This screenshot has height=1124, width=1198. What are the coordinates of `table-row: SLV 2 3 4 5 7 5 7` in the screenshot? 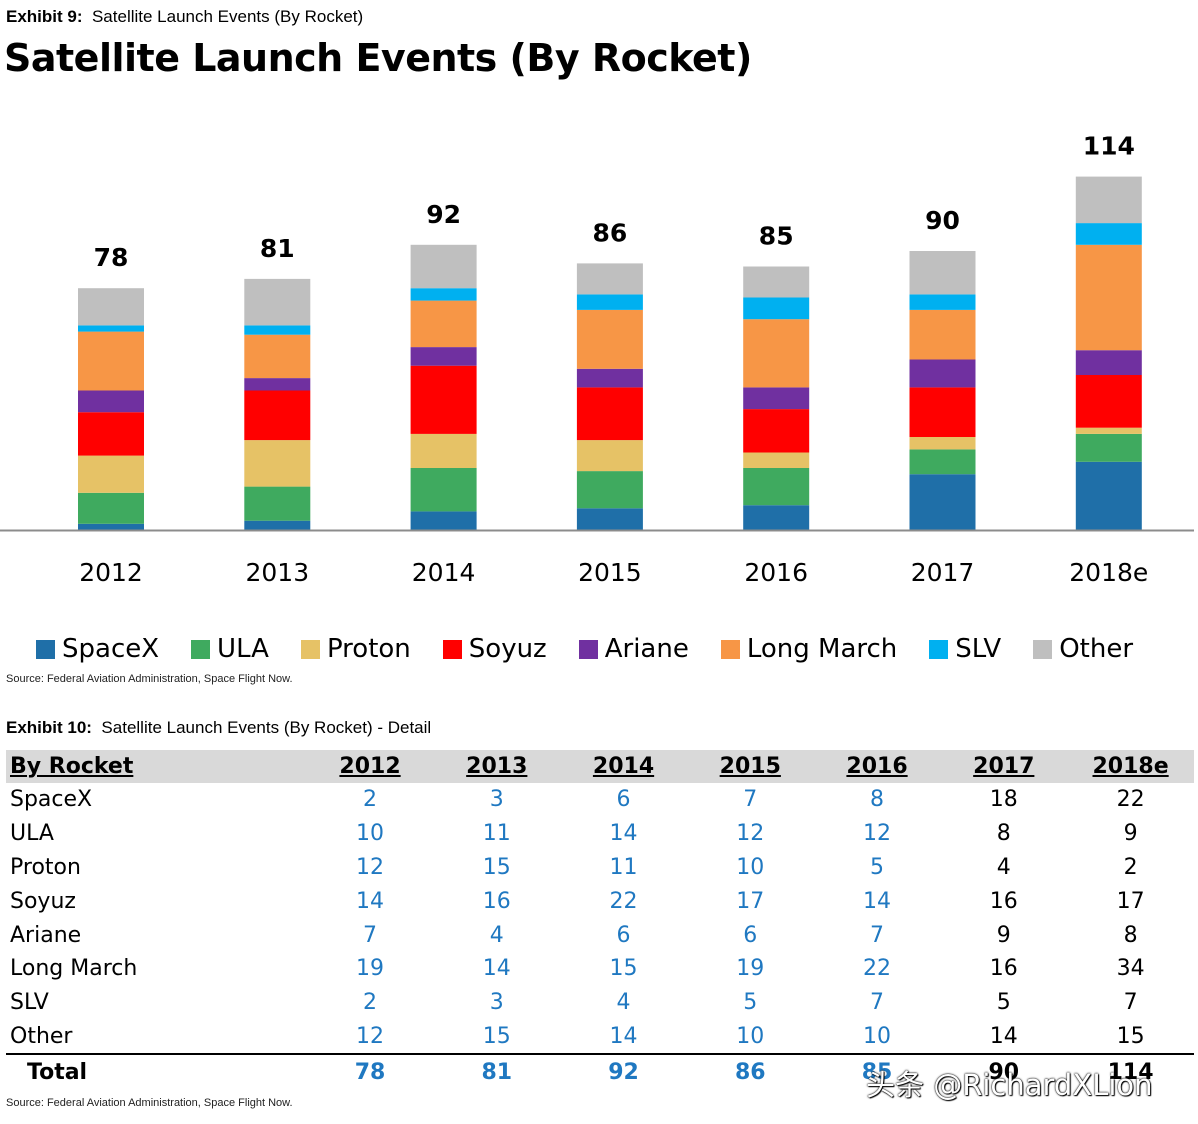 It's located at (600, 1003).